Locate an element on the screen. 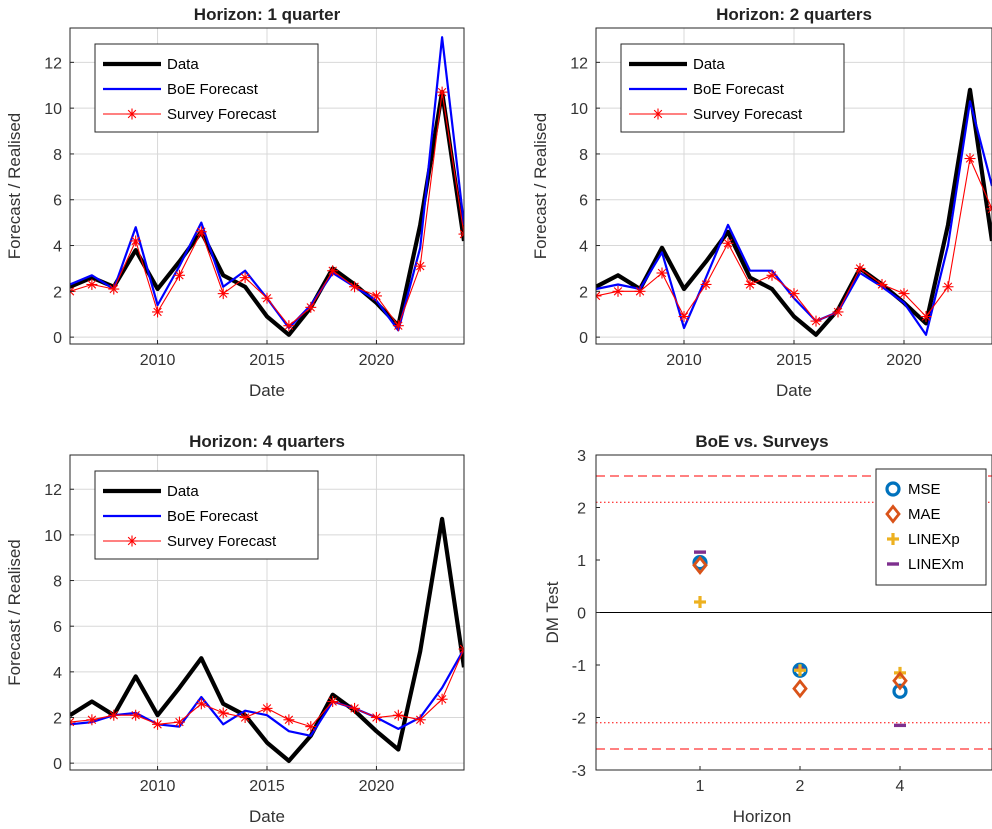 The width and height of the screenshot is (992, 829). y-tick-label: 4 is located at coordinates (57, 247).